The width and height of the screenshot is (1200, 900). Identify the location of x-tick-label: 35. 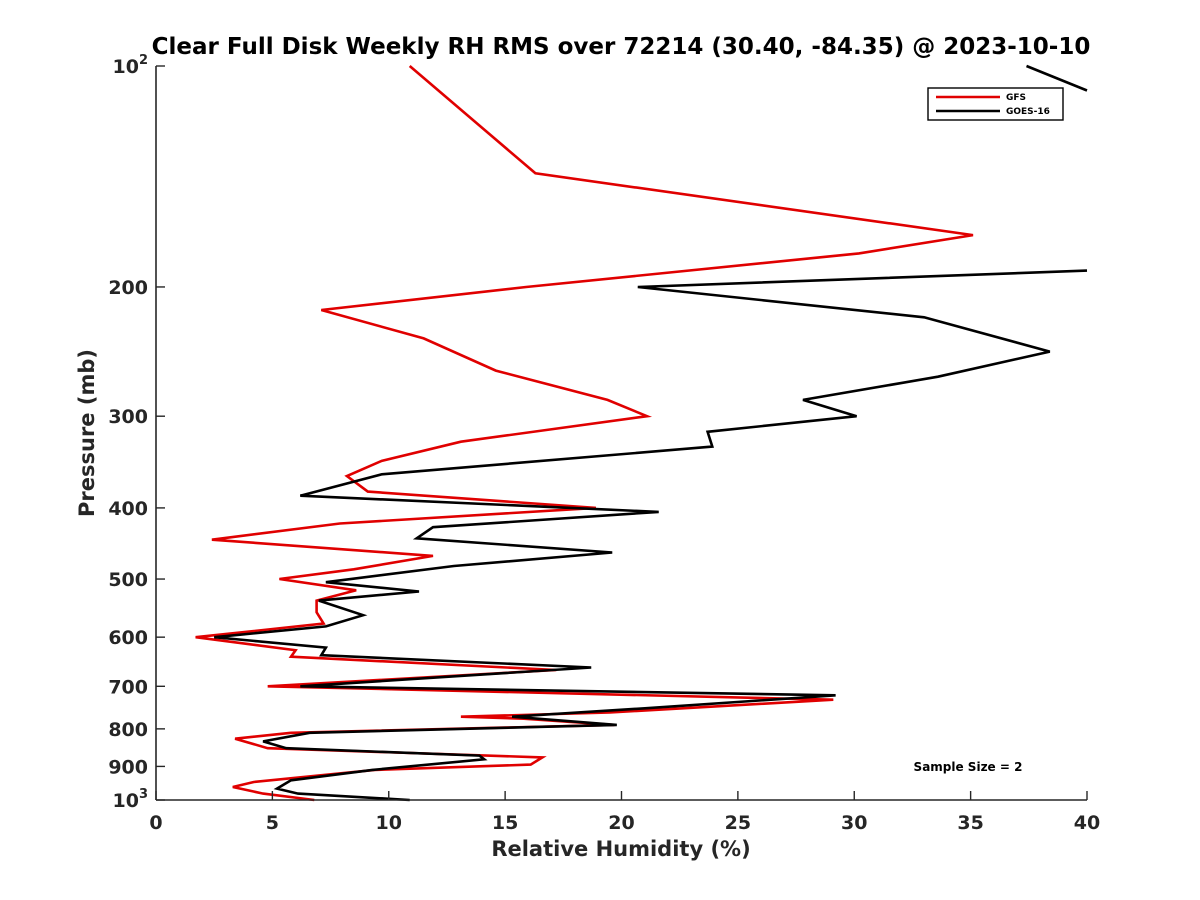
(970, 823).